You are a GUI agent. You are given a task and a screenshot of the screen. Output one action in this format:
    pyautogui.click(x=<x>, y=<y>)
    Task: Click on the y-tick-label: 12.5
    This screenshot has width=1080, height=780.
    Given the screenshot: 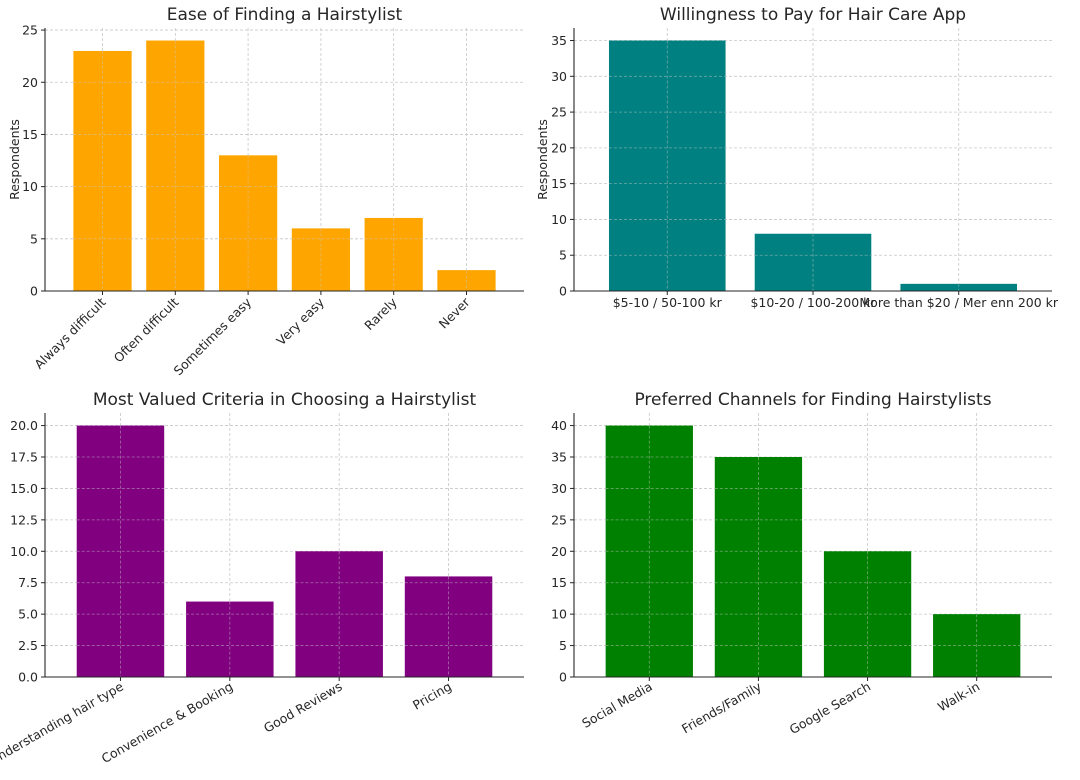 What is the action you would take?
    pyautogui.click(x=24, y=519)
    